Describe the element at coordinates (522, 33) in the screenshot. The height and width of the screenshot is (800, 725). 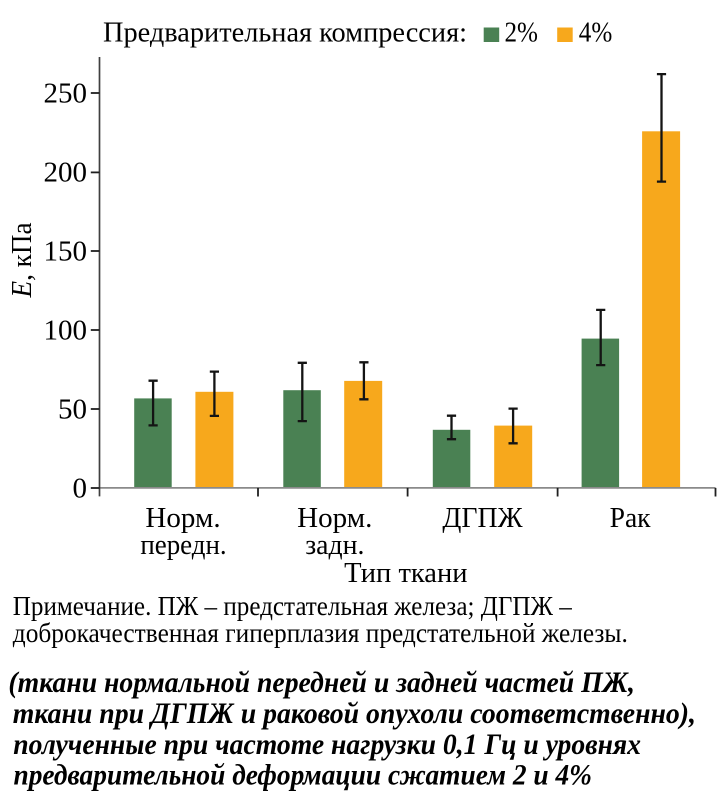
I see `svg-text: 2%` at that location.